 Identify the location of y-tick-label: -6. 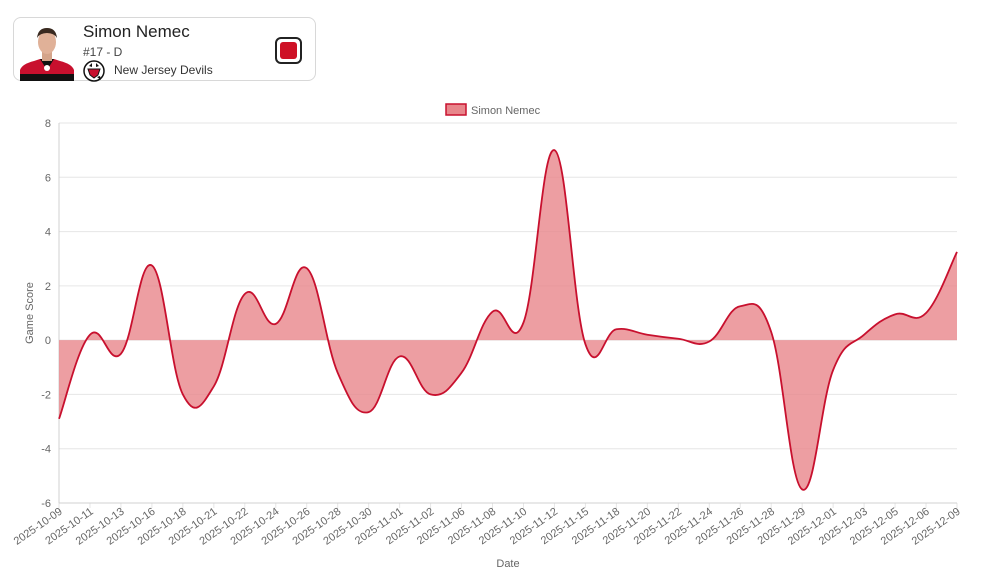
(46, 504).